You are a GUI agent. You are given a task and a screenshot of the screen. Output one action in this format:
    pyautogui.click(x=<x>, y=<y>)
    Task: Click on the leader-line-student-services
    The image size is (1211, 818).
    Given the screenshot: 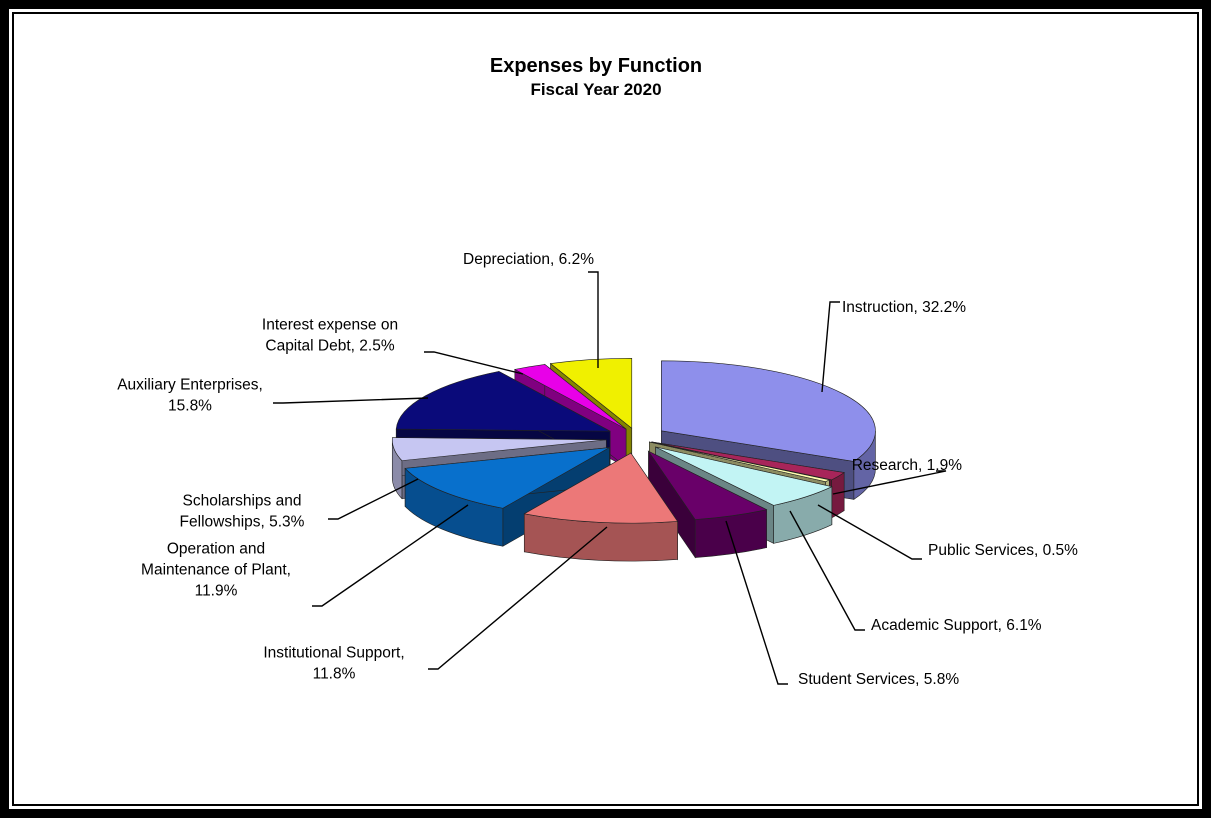 What is the action you would take?
    pyautogui.click(x=756, y=602)
    